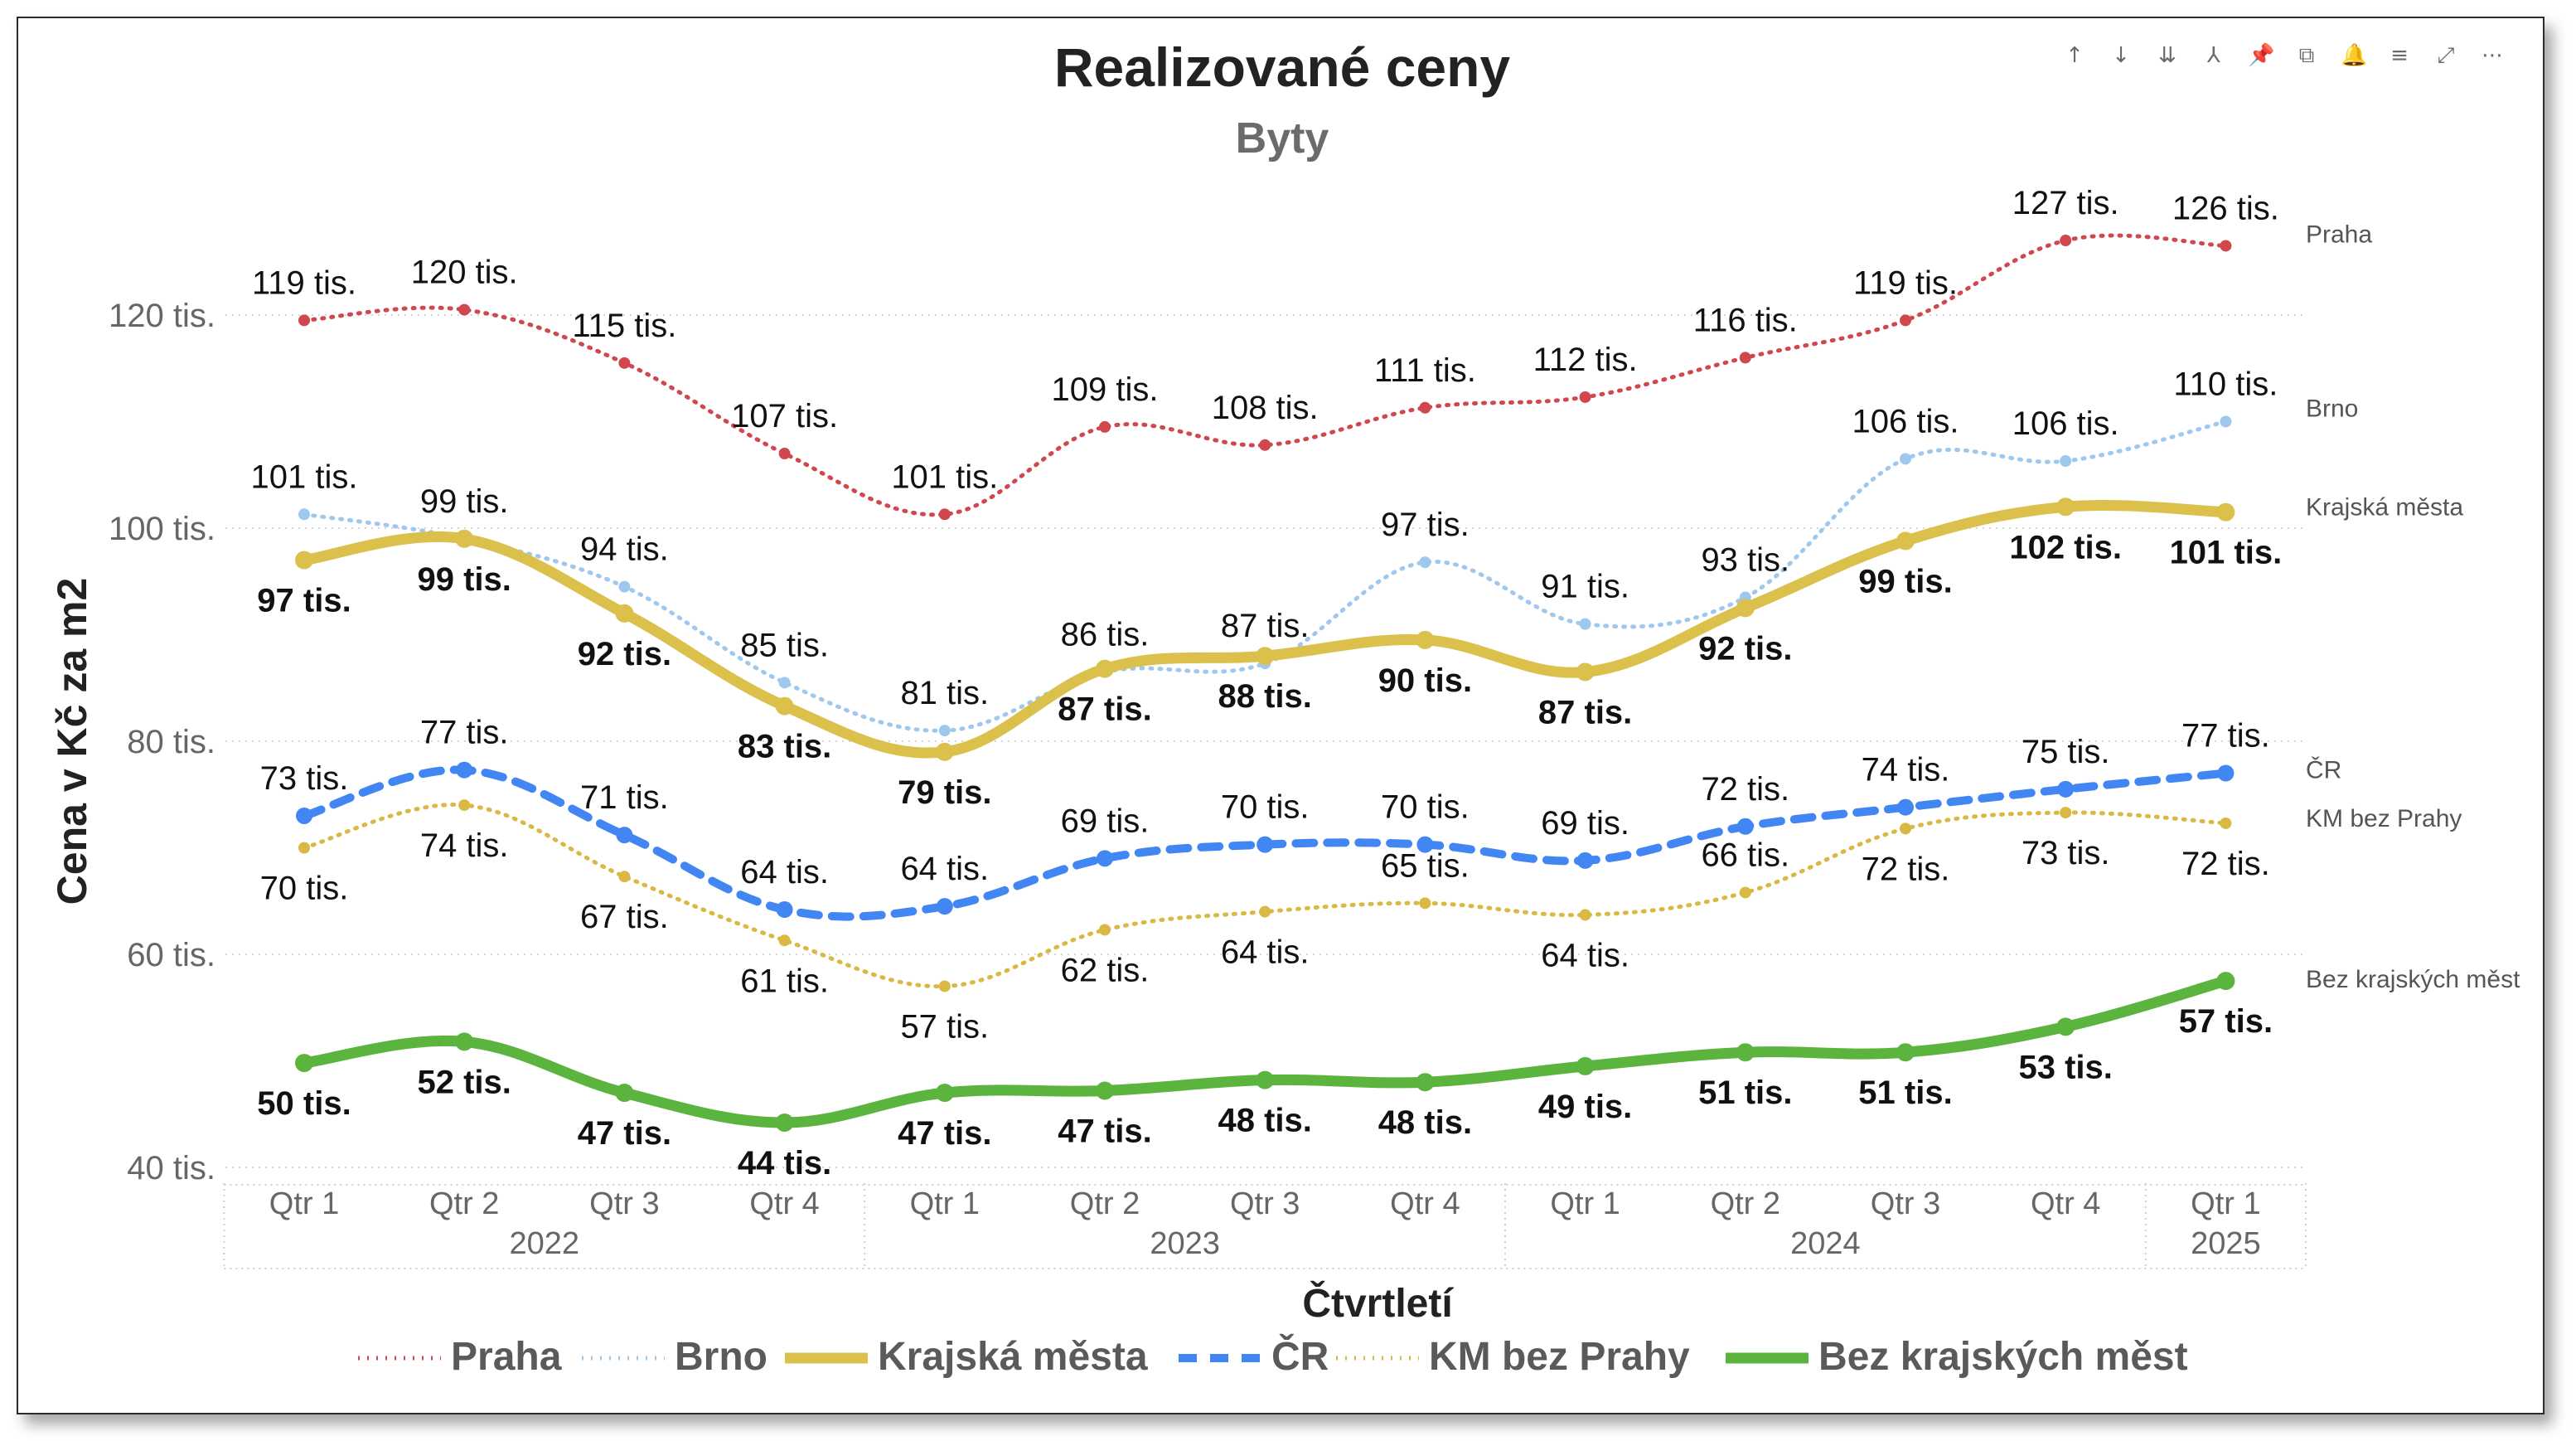  Describe the element at coordinates (1013, 1357) in the screenshot. I see `legend-label: Krajská města` at that location.